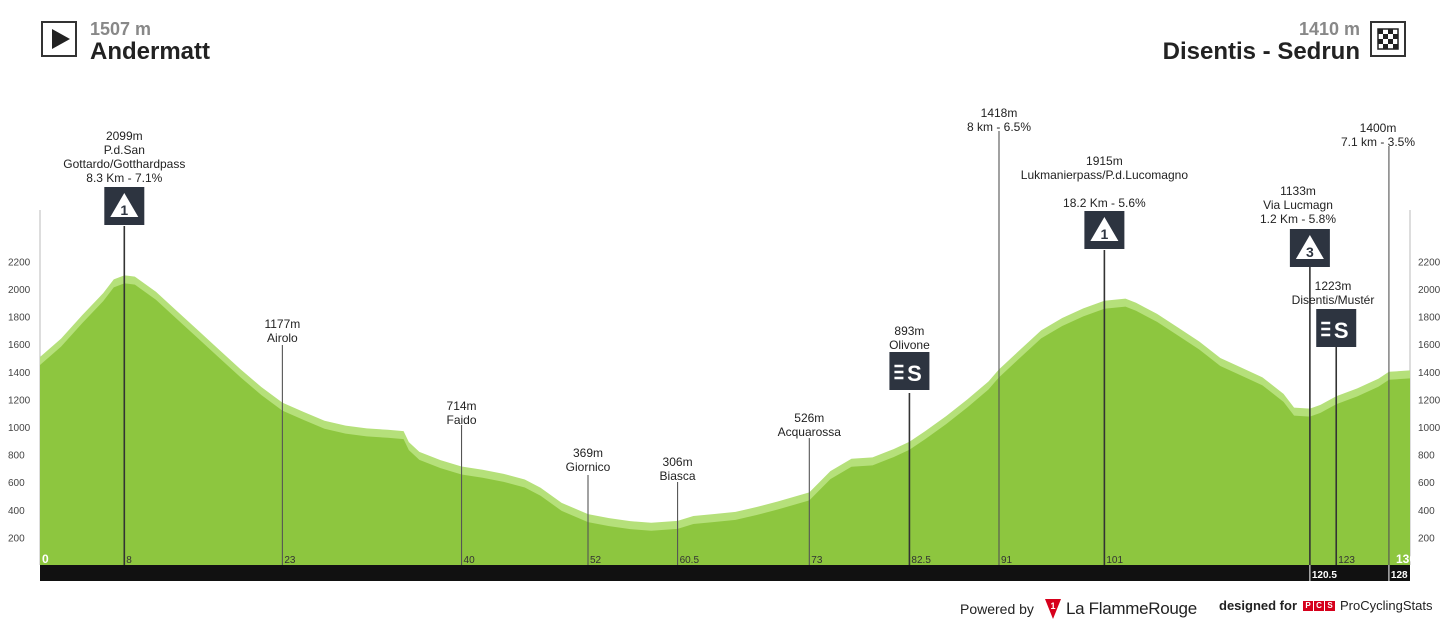  I want to click on km-label: 60.5, so click(690, 560).